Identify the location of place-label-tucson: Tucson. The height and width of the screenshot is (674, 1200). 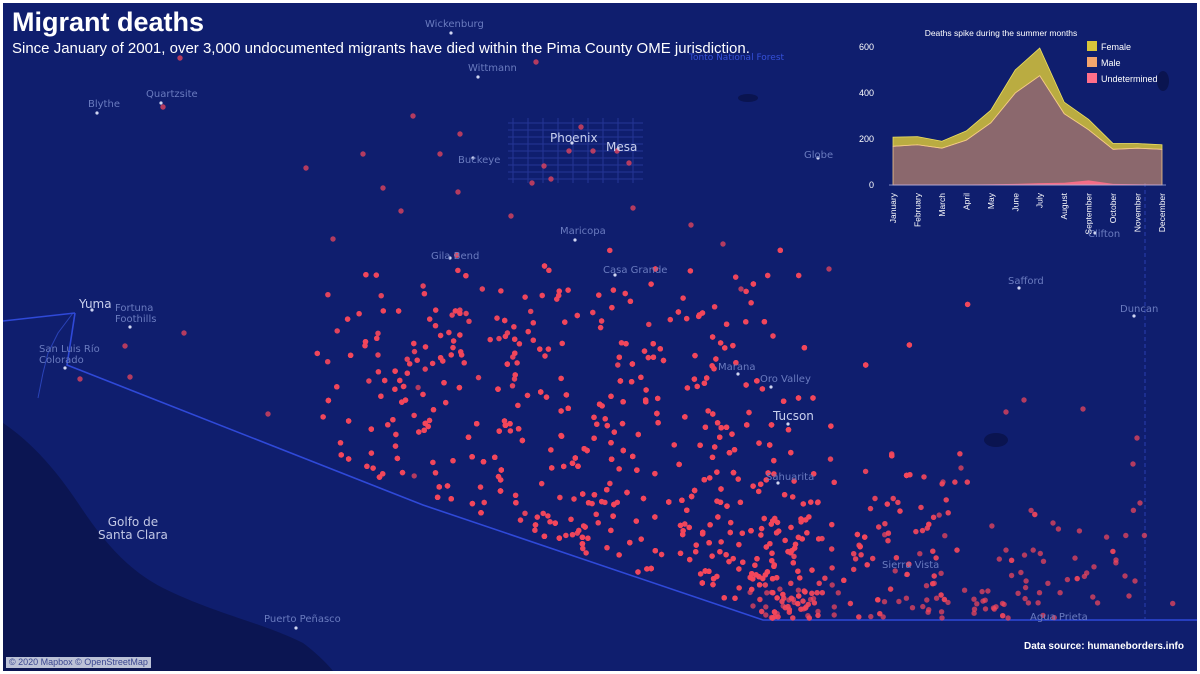
(793, 416).